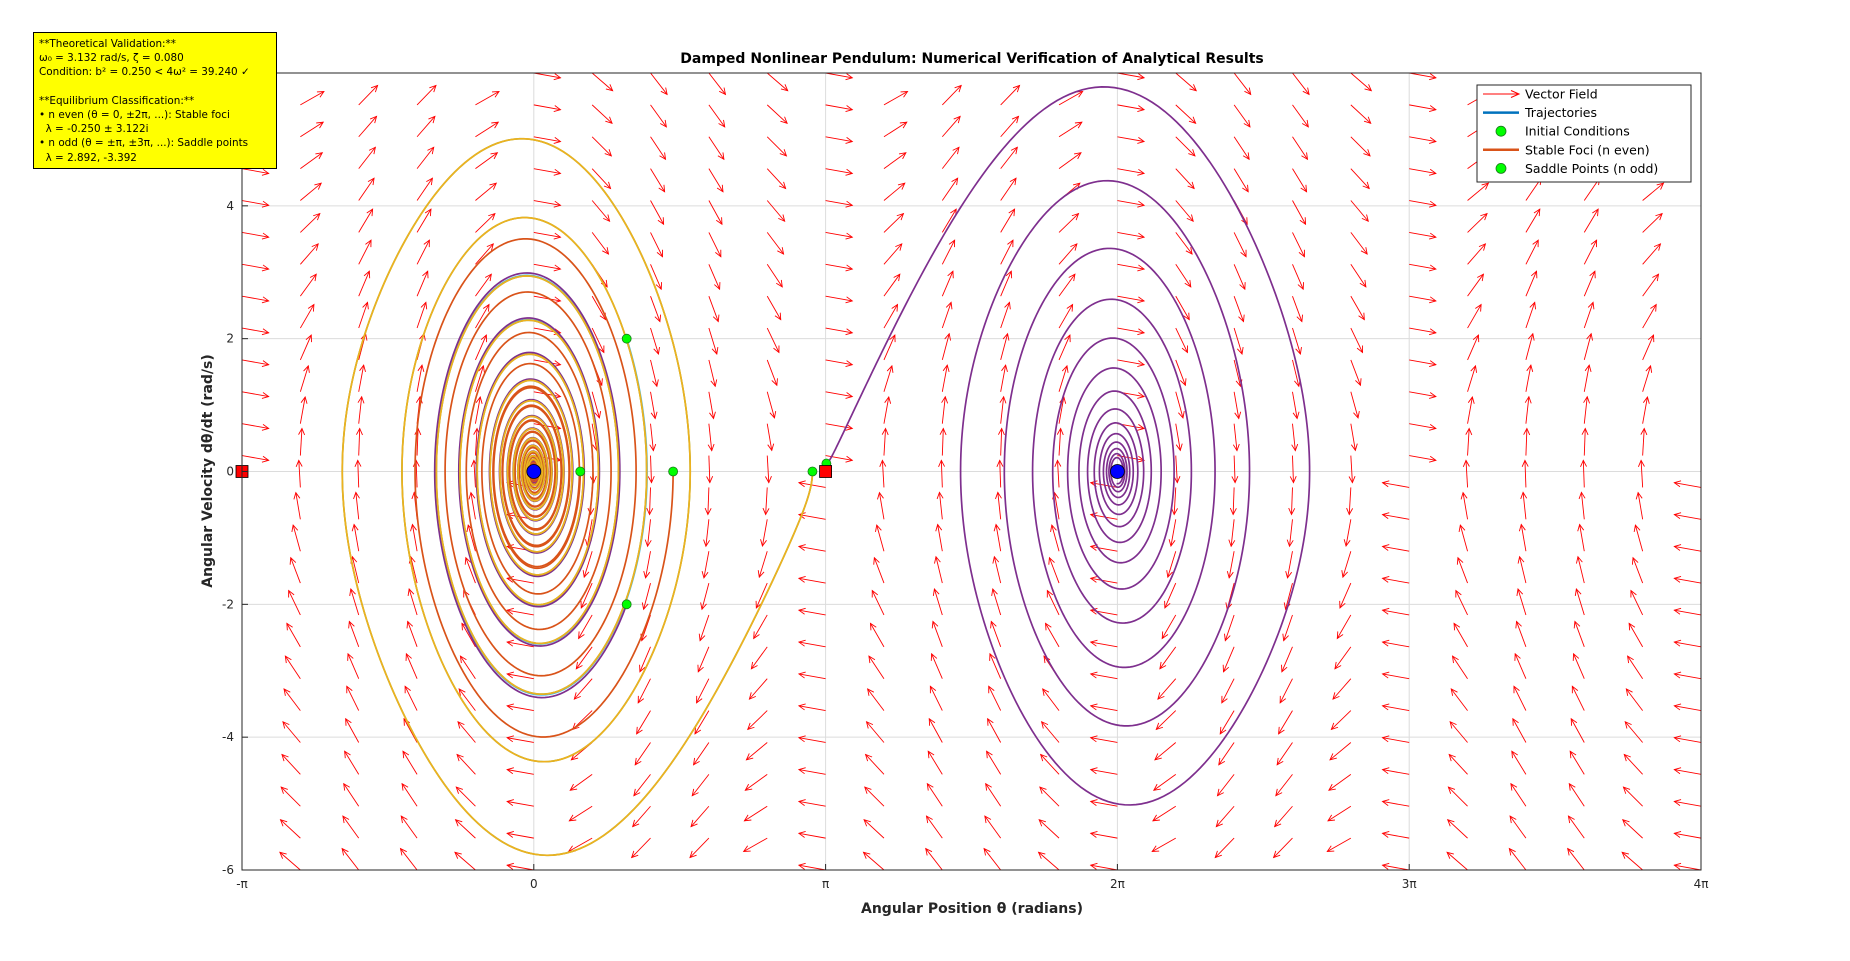  I want to click on legend-box, so click(1584, 133).